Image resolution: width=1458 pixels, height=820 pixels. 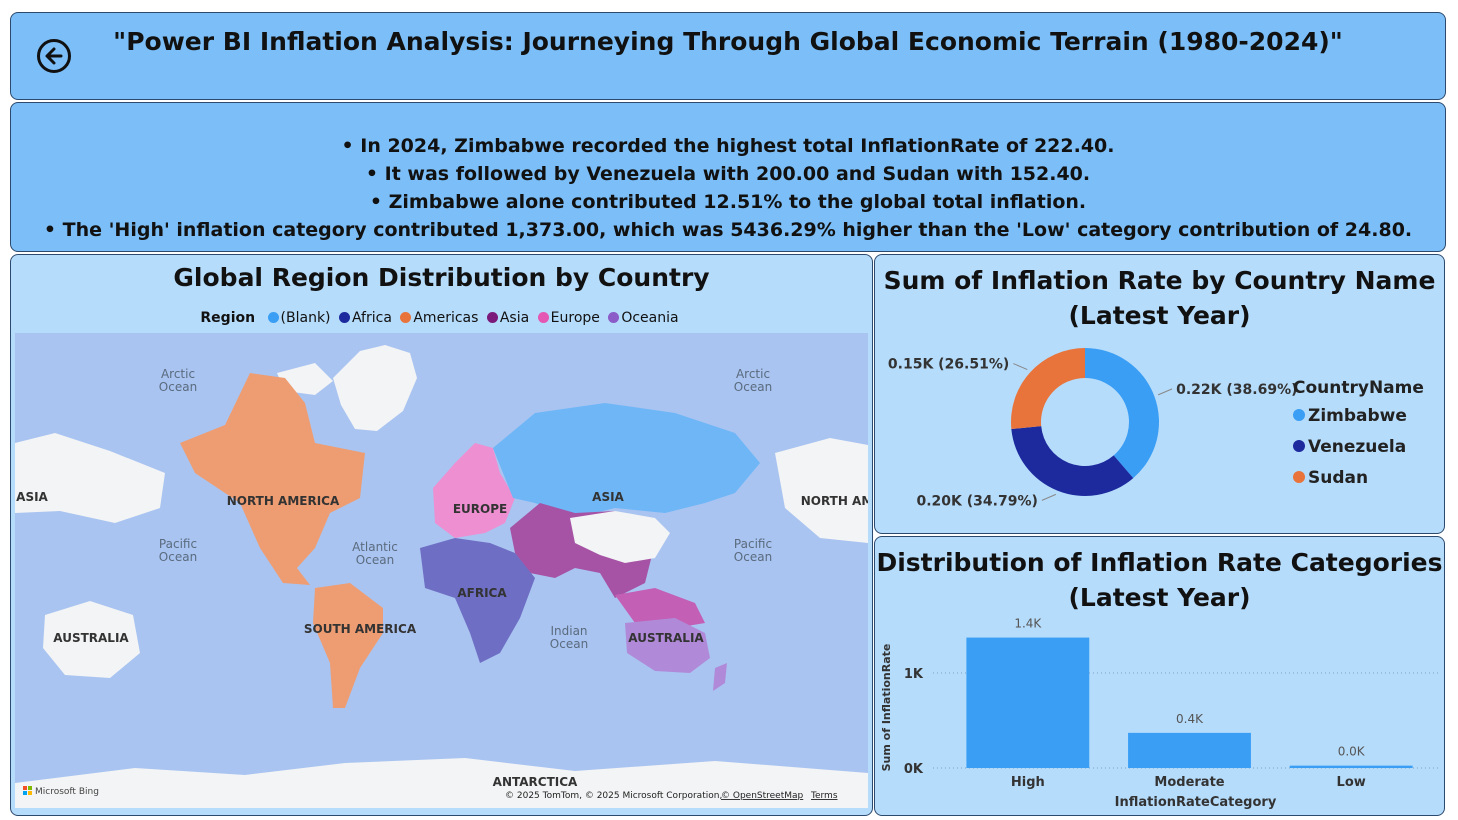 I want to click on bing-text: Microsoft Bing, so click(x=67, y=792).